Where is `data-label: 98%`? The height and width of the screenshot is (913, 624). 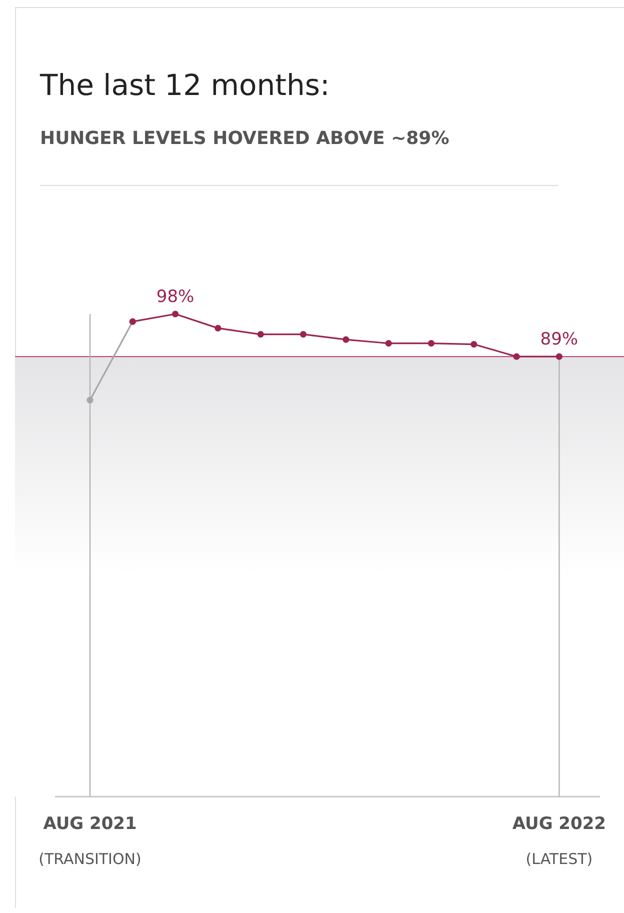 data-label: 98% is located at coordinates (175, 296).